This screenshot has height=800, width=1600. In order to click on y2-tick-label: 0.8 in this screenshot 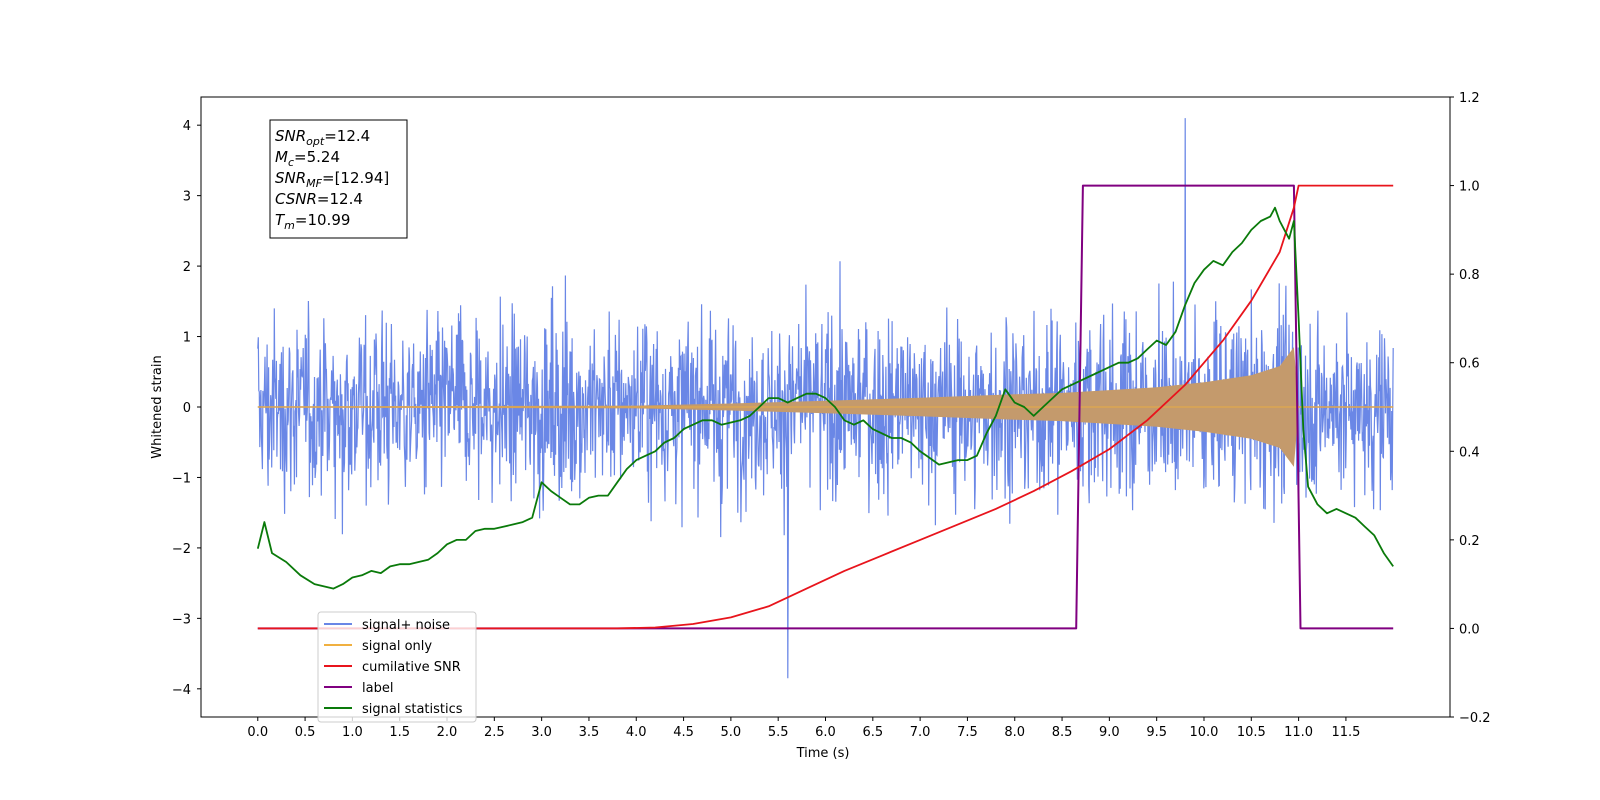, I will do `click(1469, 275)`.